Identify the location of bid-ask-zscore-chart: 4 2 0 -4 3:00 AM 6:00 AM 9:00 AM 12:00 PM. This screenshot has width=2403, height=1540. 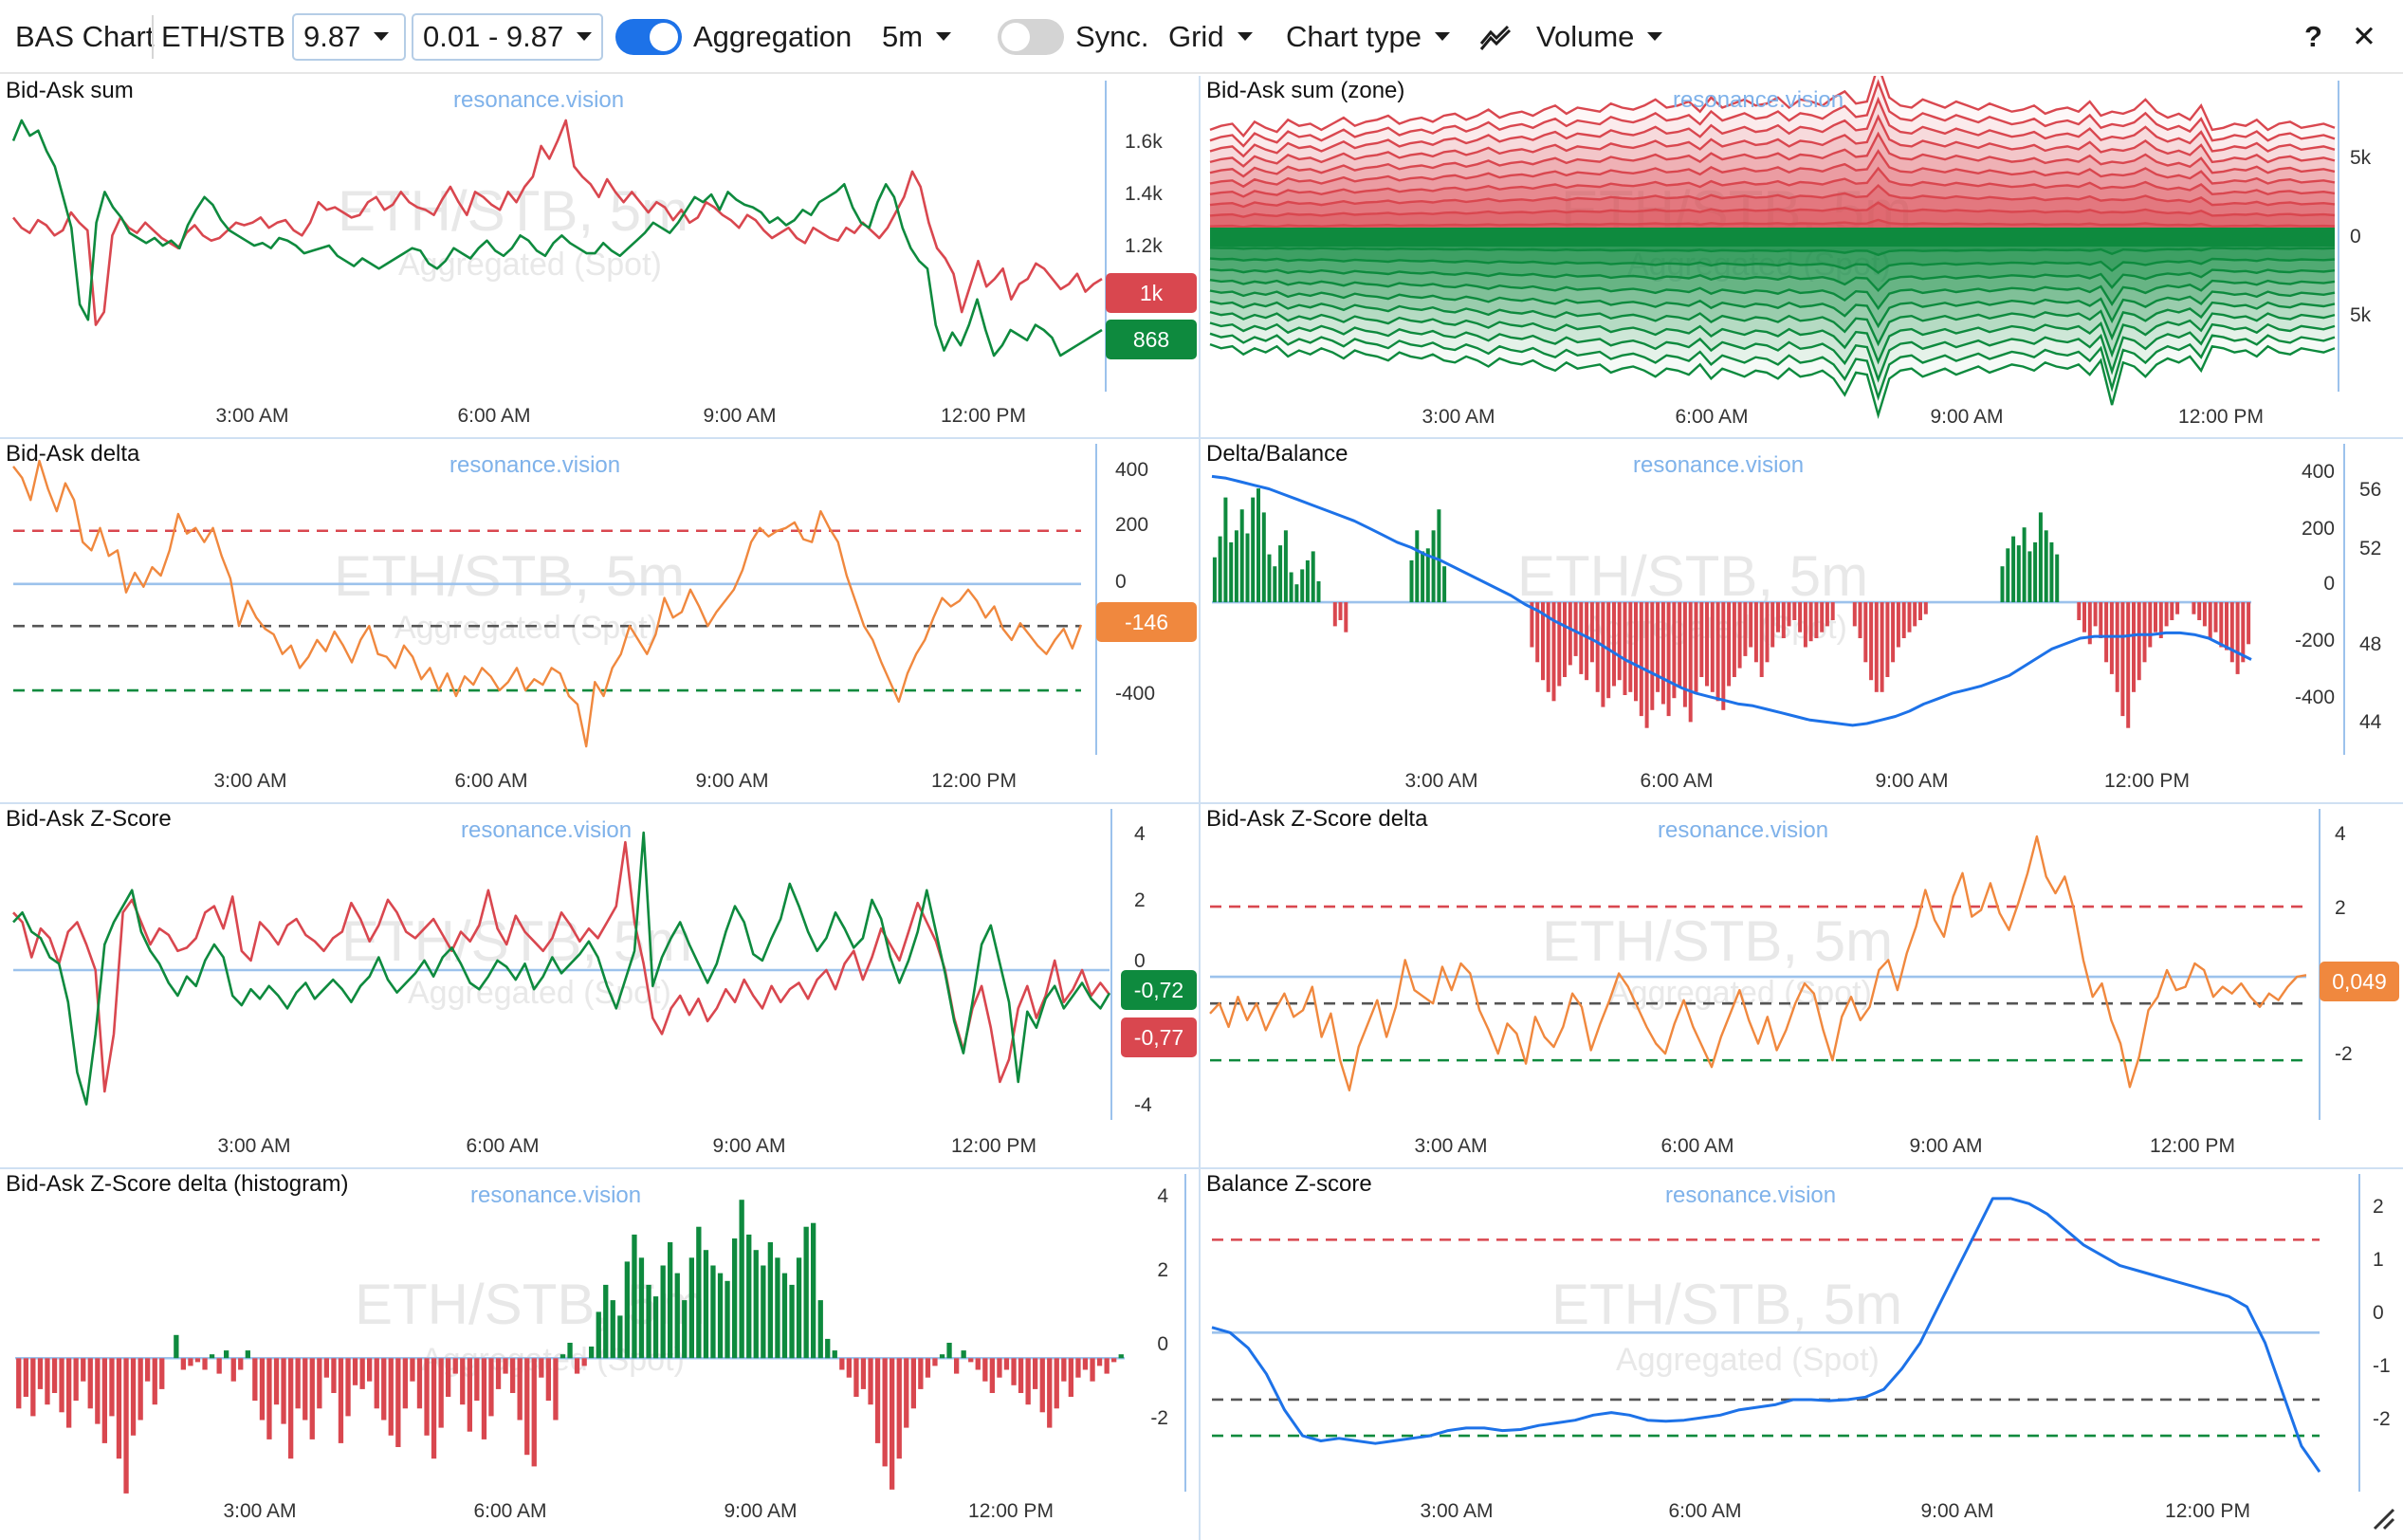
(599, 985).